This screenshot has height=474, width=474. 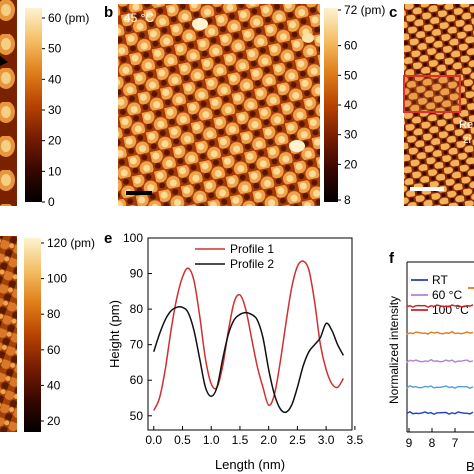 What do you see at coordinates (347, 200) in the screenshot?
I see `colorbar-tick-label: 8` at bounding box center [347, 200].